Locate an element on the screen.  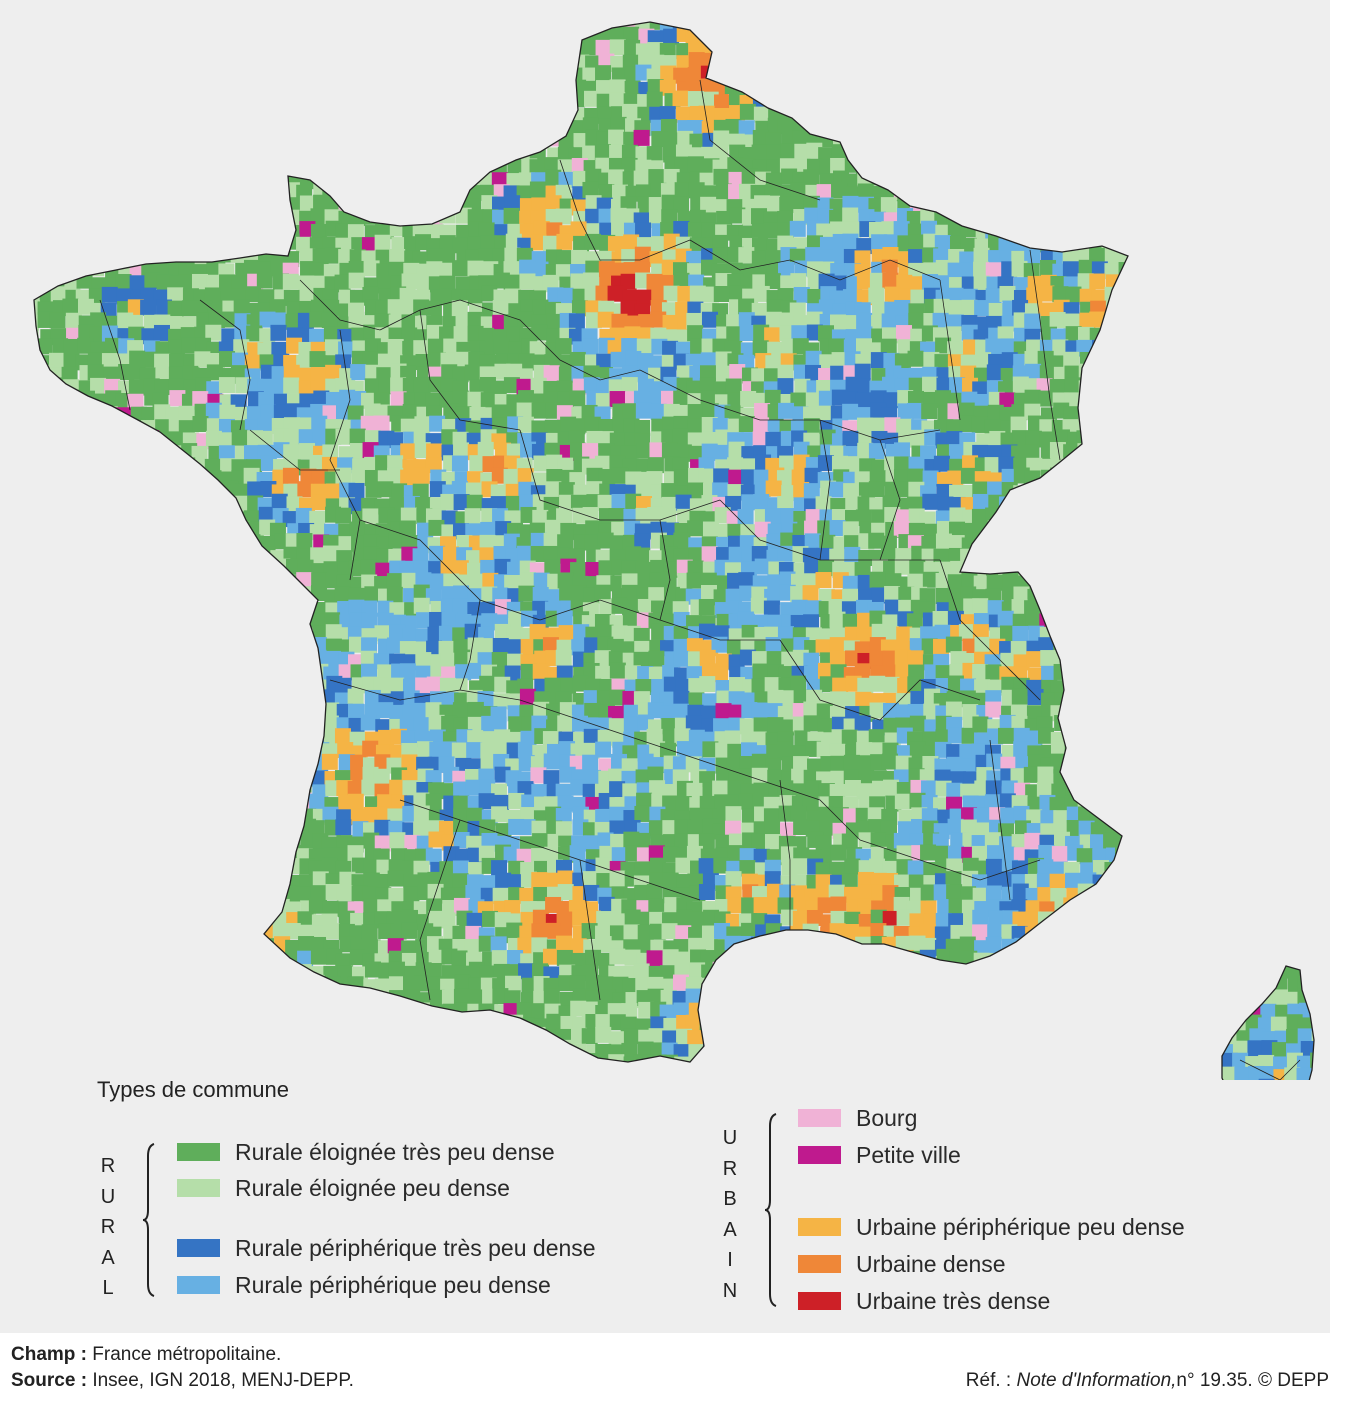
legend-label: Urbaine très dense is located at coordinates (953, 1300).